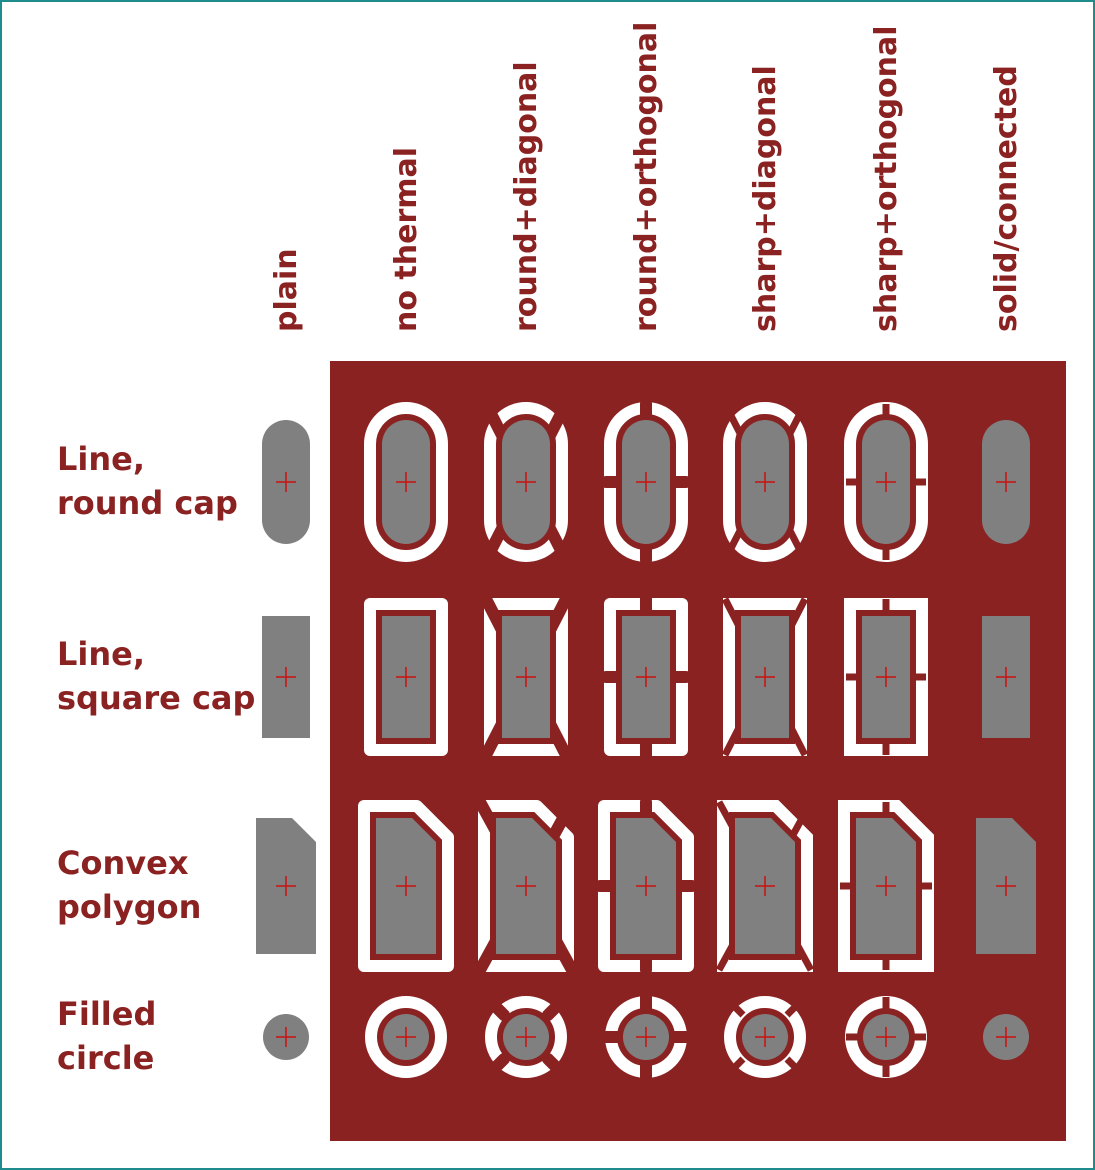  I want to click on row-label-filled-circle-line2: circle, so click(105, 1058).